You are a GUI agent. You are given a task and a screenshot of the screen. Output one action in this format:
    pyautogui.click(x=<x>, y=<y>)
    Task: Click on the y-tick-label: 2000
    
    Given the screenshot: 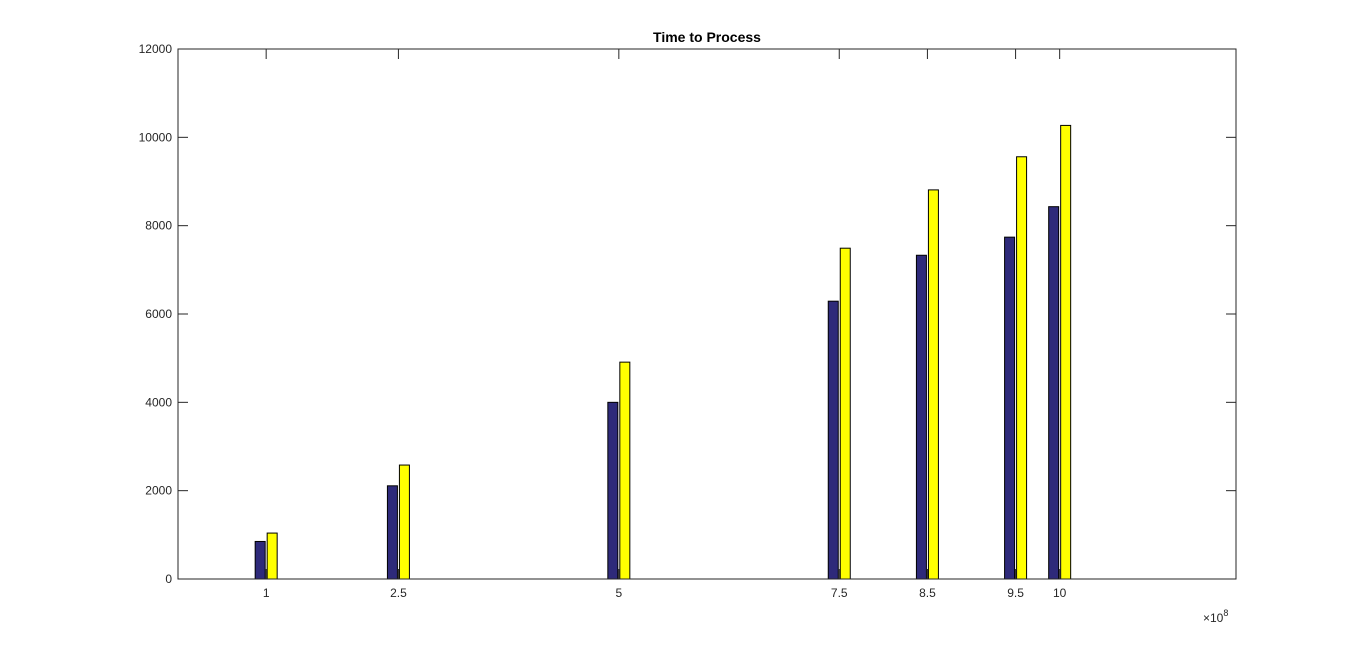 What is the action you would take?
    pyautogui.click(x=158, y=491)
    